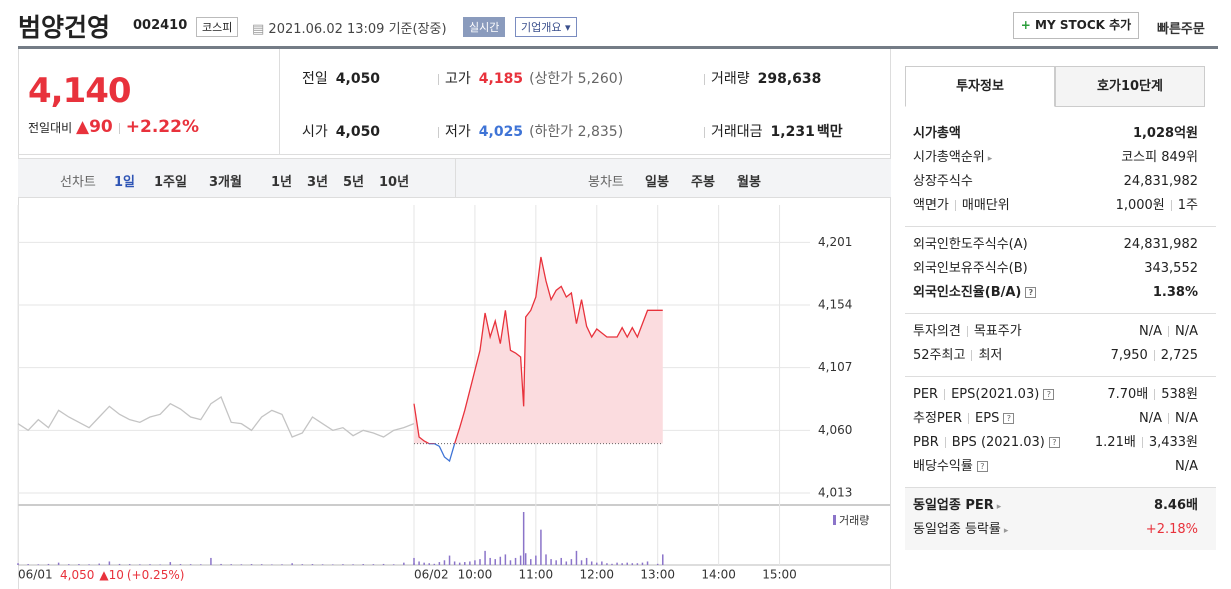 This screenshot has width=1231, height=589. Describe the element at coordinates (122, 575) in the screenshot. I see `prev-summary: 4,050 ▲10 (+0.25%)` at that location.